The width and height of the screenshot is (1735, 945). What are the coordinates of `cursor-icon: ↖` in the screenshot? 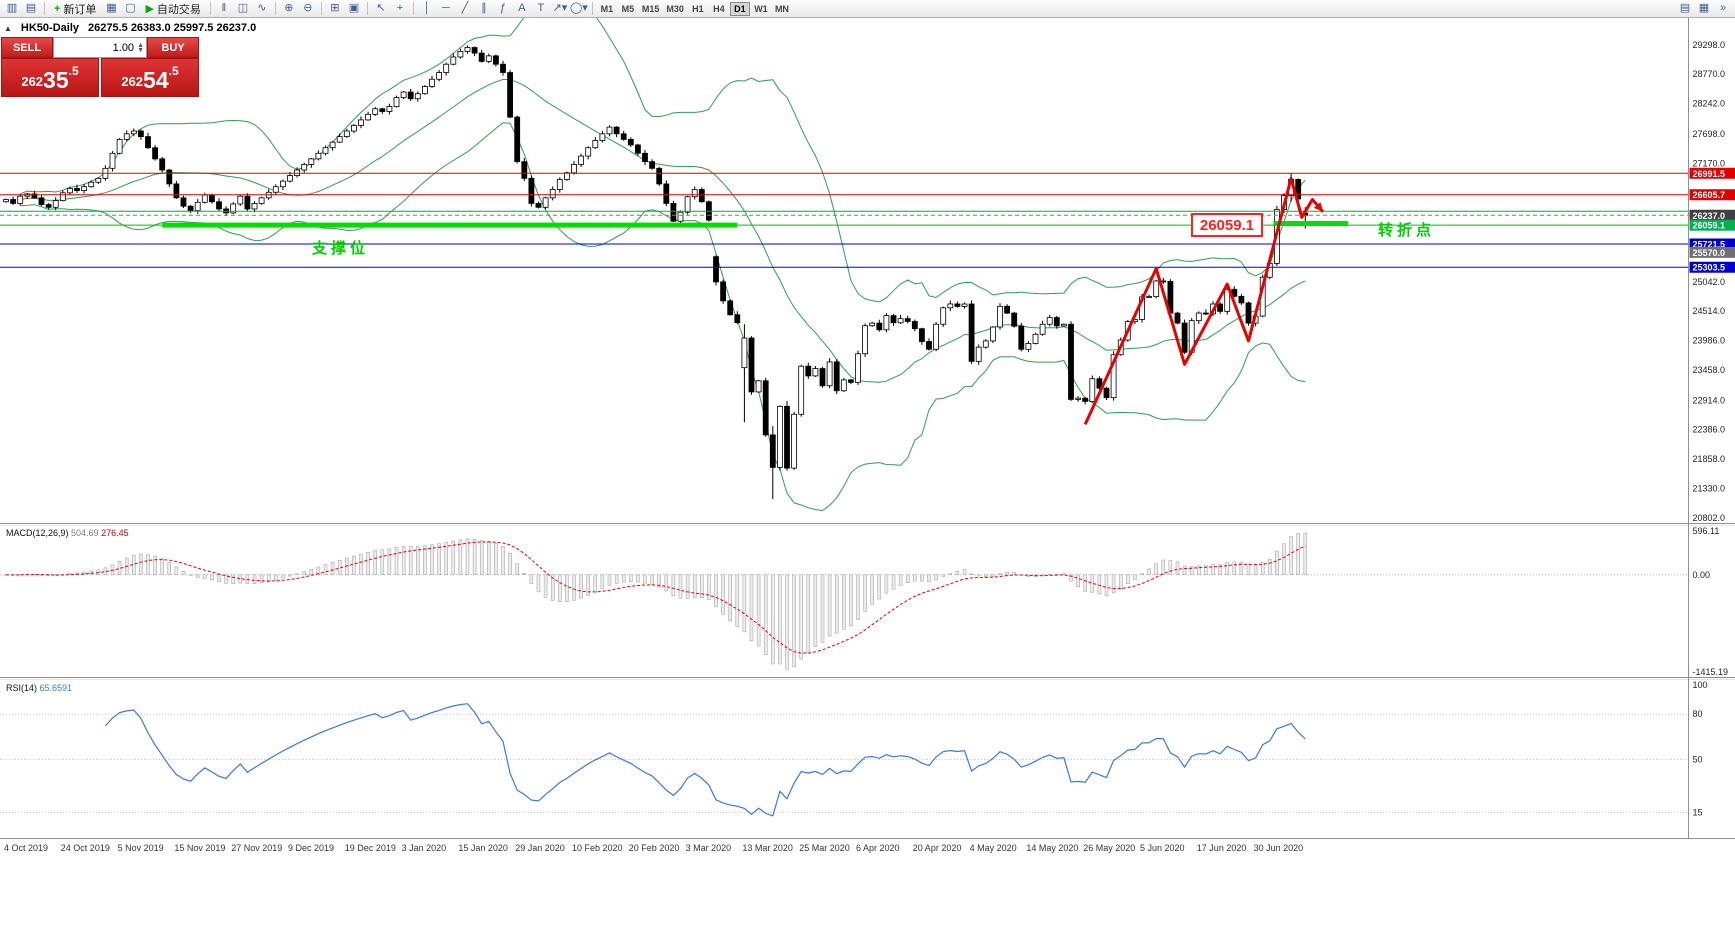 It's located at (381, 8).